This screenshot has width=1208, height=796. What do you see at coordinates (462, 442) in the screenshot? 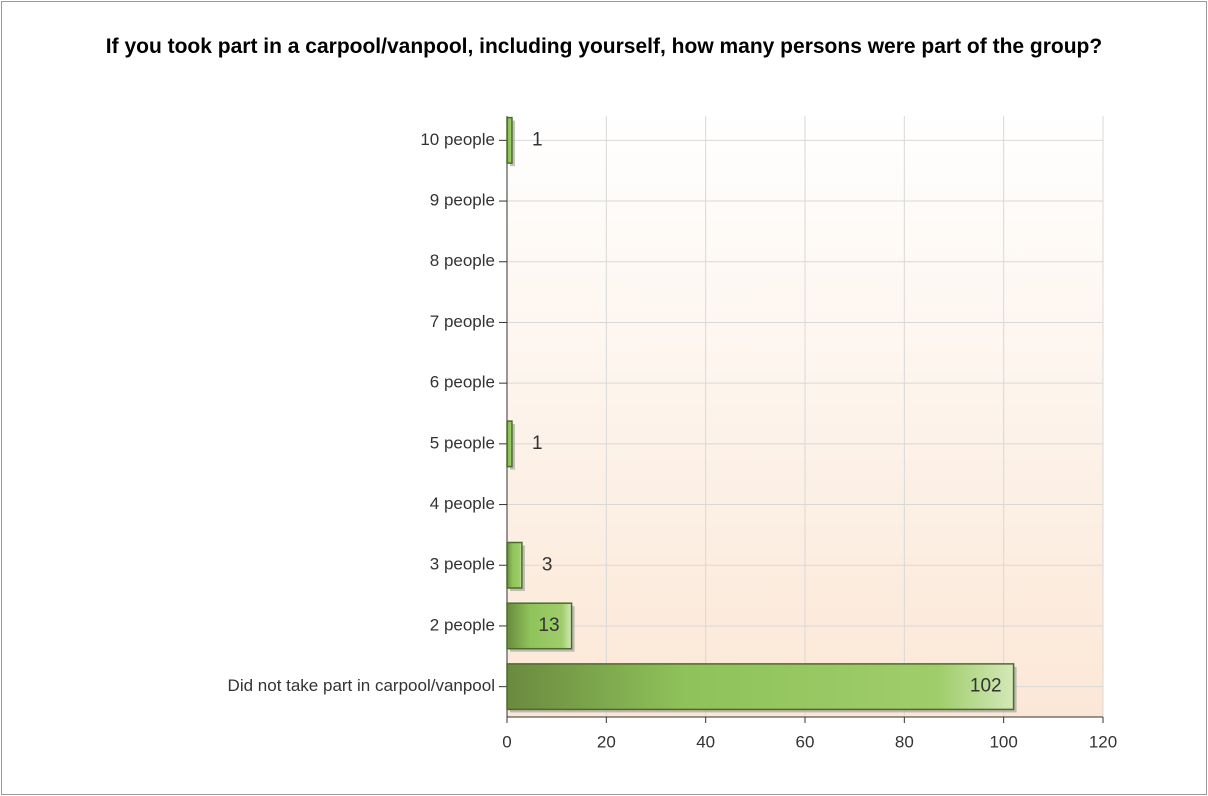
I see `y-tick-label: 5 people` at bounding box center [462, 442].